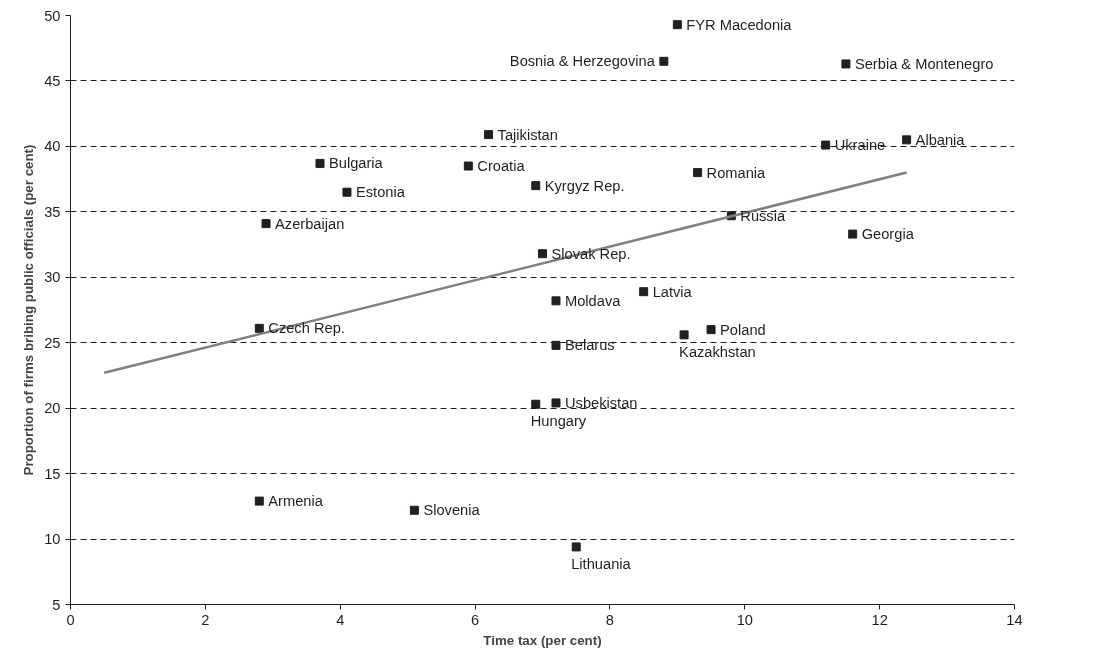 The height and width of the screenshot is (664, 1099). Describe the element at coordinates (736, 172) in the screenshot. I see `annotation: Romania` at that location.